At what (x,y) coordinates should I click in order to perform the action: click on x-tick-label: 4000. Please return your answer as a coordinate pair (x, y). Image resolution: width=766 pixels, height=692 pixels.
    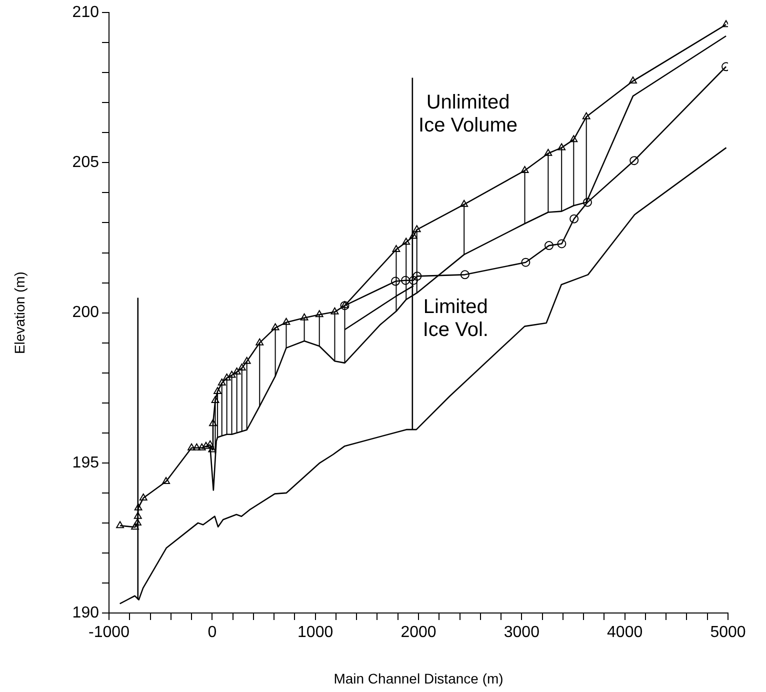
    Looking at the image, I should click on (625, 633).